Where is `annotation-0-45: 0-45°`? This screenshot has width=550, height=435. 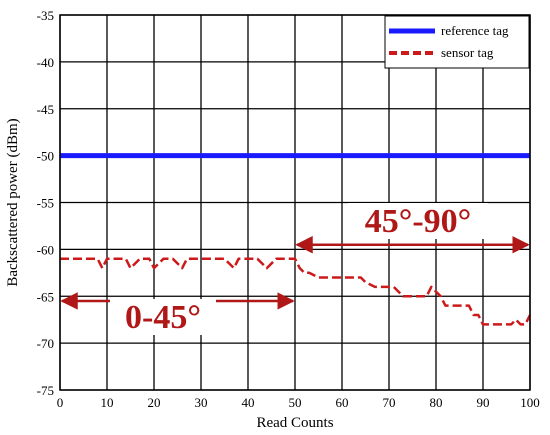 annotation-0-45: 0-45° is located at coordinates (163, 317).